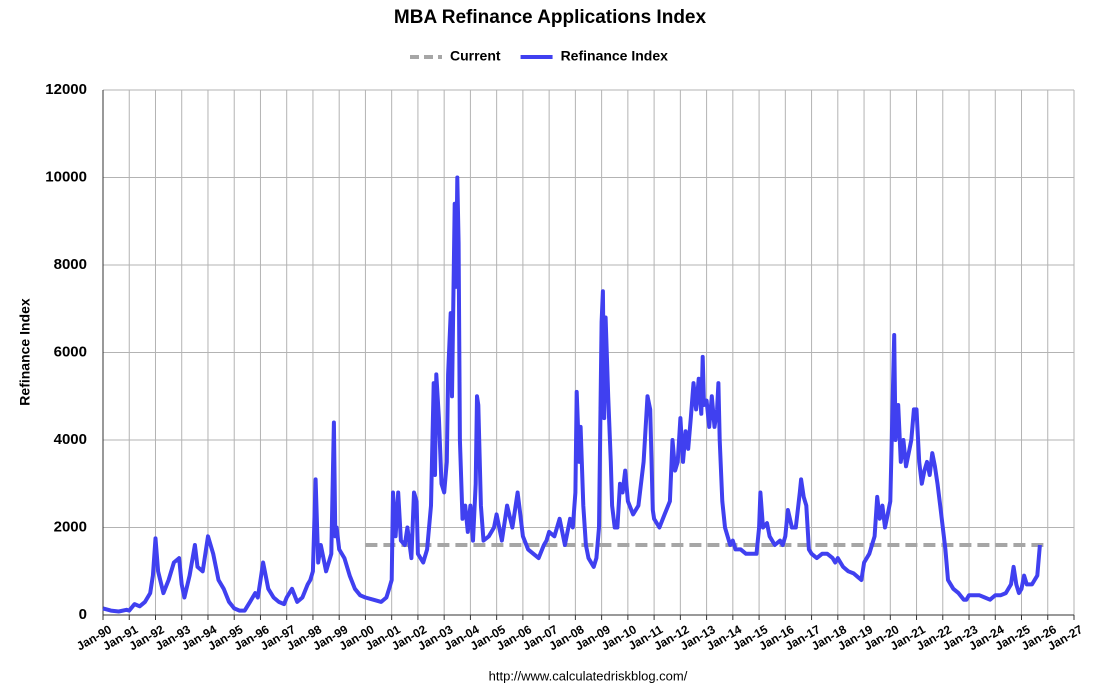  Describe the element at coordinates (475, 56) in the screenshot. I see `legend-label: Current` at that location.